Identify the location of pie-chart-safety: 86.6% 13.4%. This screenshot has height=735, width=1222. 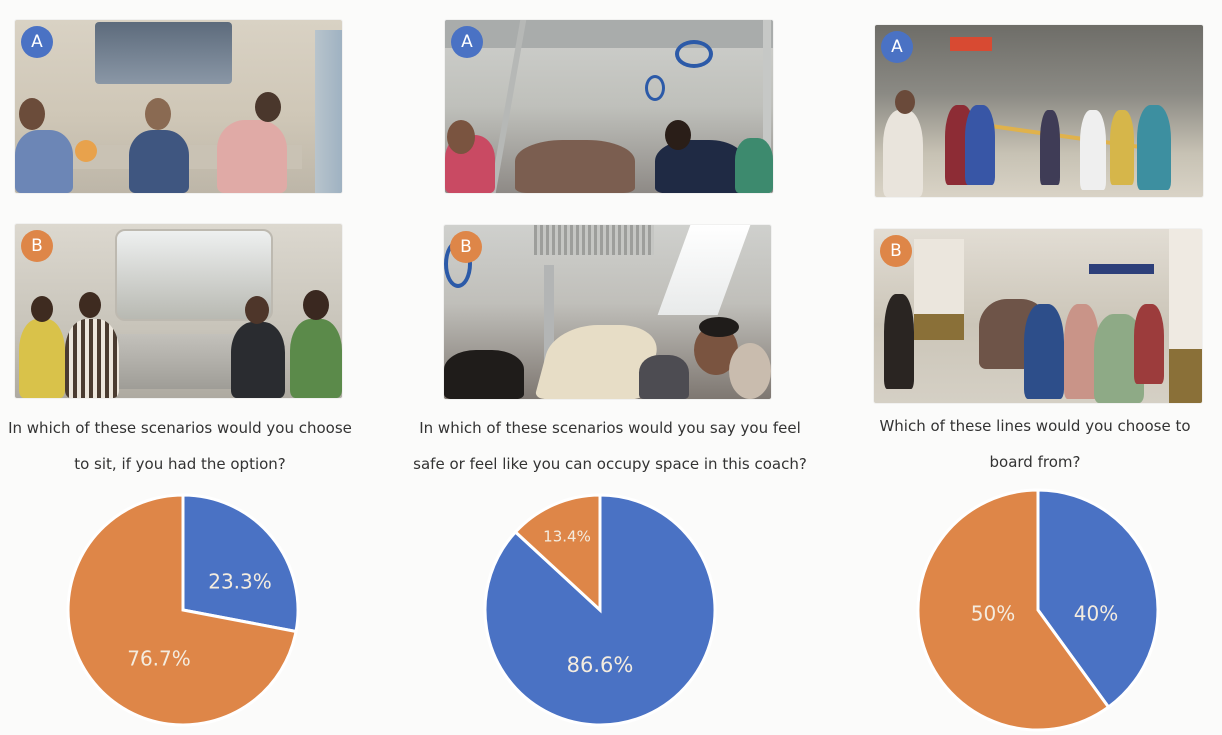
(600, 610).